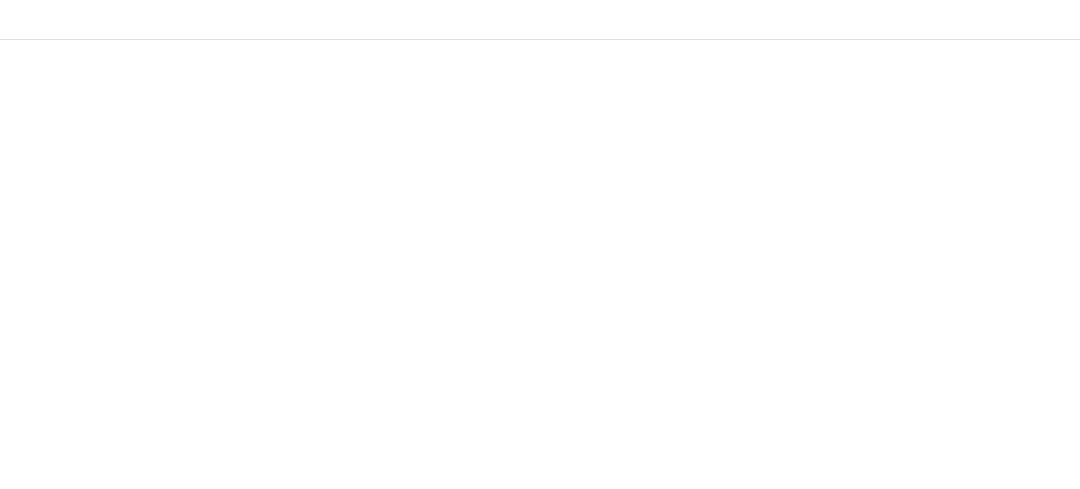  Describe the element at coordinates (540, 20) in the screenshot. I see `header` at that location.